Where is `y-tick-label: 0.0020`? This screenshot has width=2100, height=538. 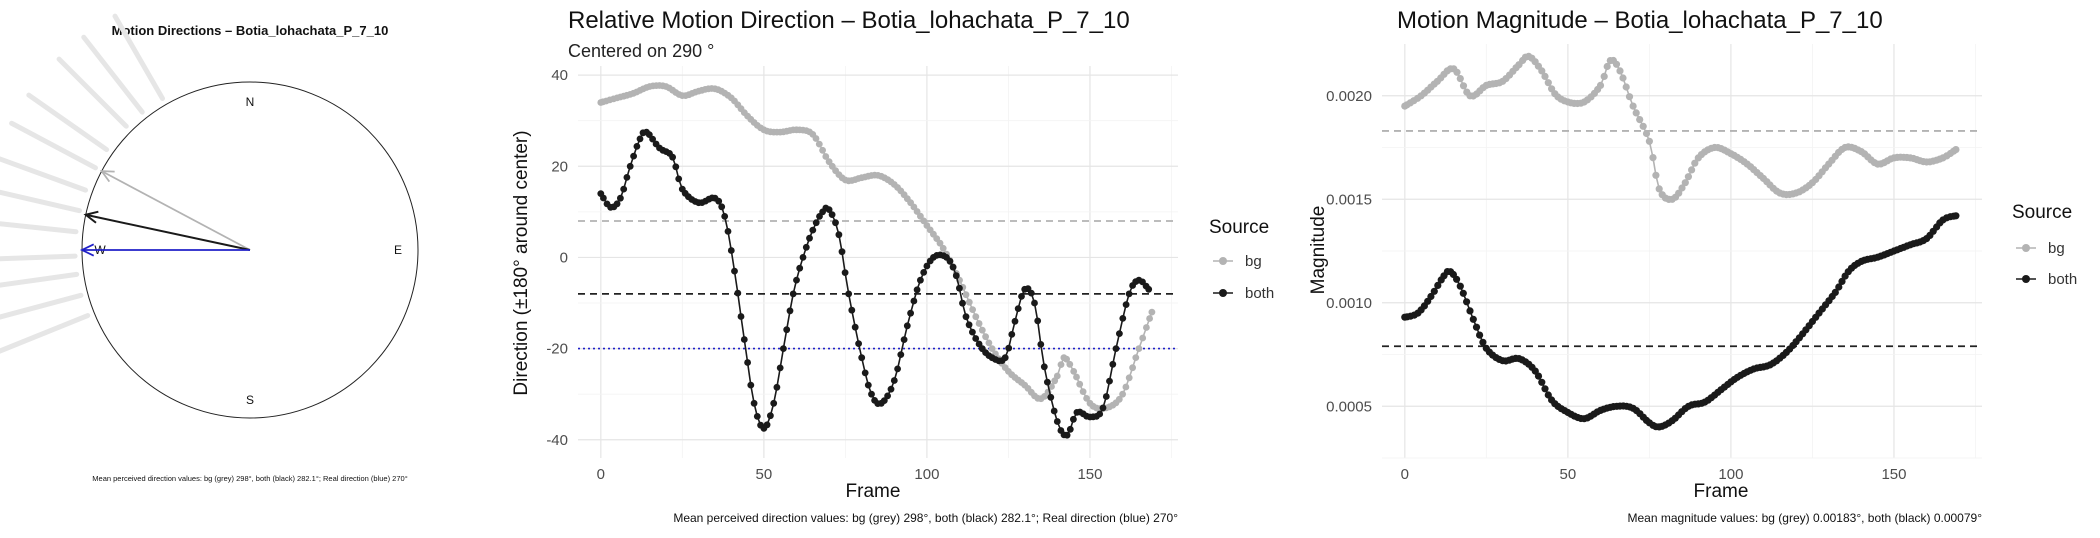 y-tick-label: 0.0020 is located at coordinates (1349, 96).